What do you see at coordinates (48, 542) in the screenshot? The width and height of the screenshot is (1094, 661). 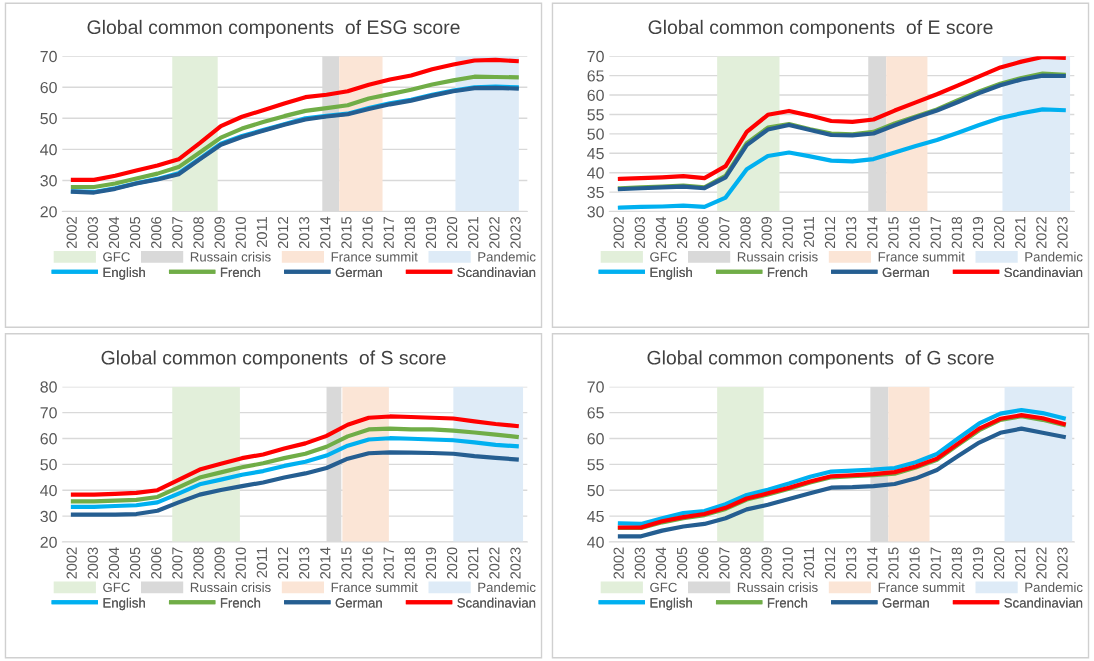 I see `y-tick-label: 20` at bounding box center [48, 542].